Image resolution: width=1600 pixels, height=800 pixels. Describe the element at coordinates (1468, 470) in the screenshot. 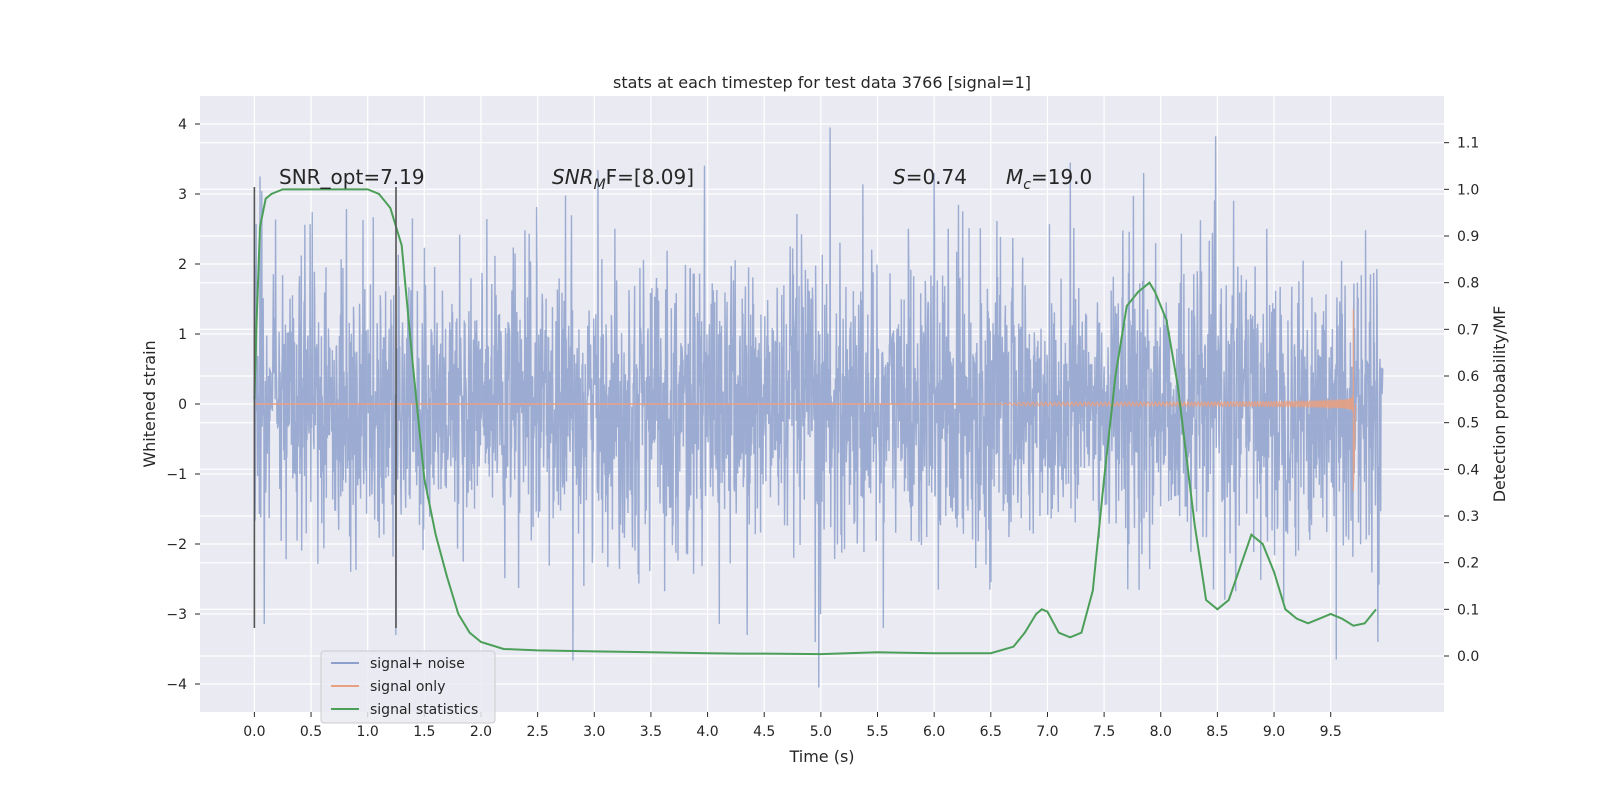

I see `y2-tick-label: 0.4` at that location.